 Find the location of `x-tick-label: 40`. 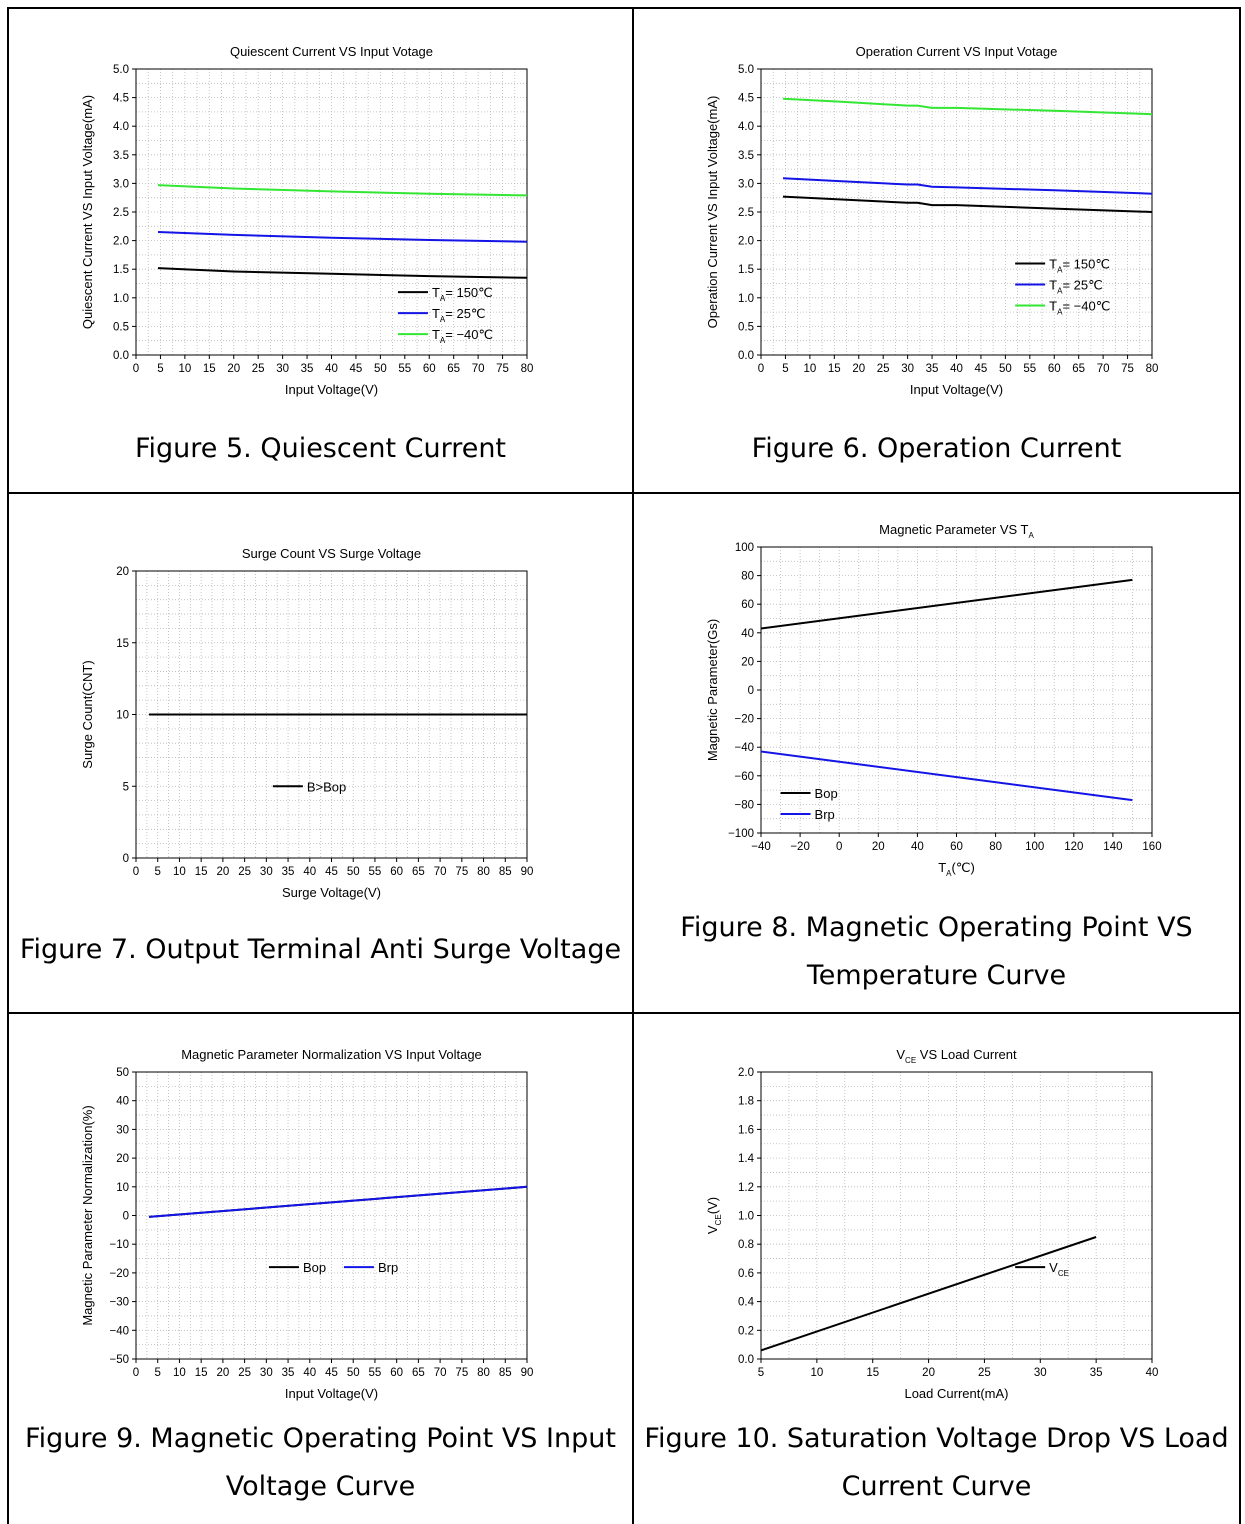

x-tick-label: 40 is located at coordinates (309, 1373).